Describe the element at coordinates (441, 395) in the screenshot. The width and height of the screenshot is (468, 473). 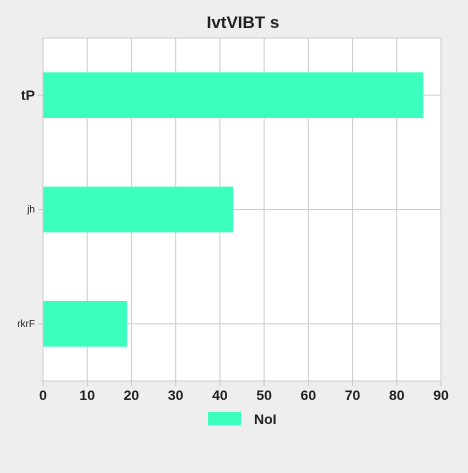
I see `x-tick-label: 90` at that location.